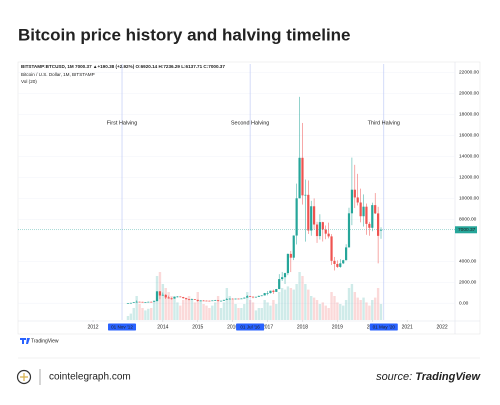 The width and height of the screenshot is (500, 405). I want to click on halving-date-label: 01 Nov '12, so click(122, 326).